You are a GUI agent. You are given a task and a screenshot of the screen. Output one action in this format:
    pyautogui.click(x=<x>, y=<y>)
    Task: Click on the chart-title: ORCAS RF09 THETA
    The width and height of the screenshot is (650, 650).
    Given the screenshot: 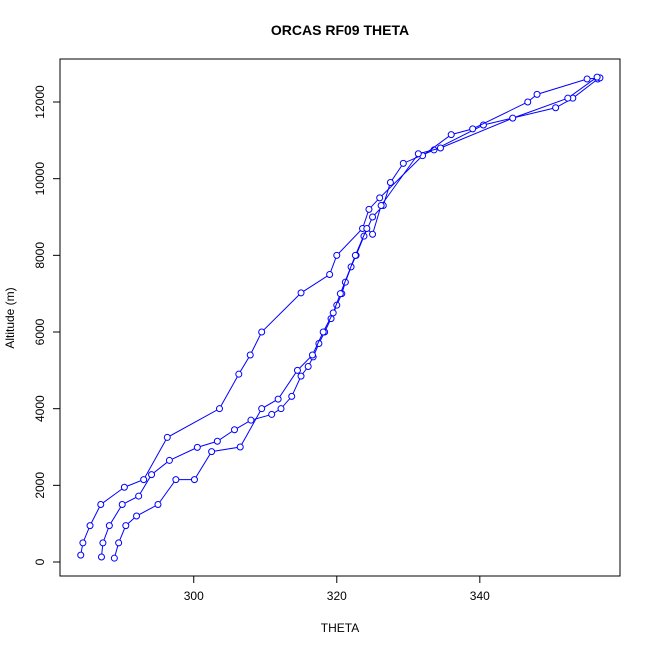 What is the action you would take?
    pyautogui.click(x=340, y=30)
    